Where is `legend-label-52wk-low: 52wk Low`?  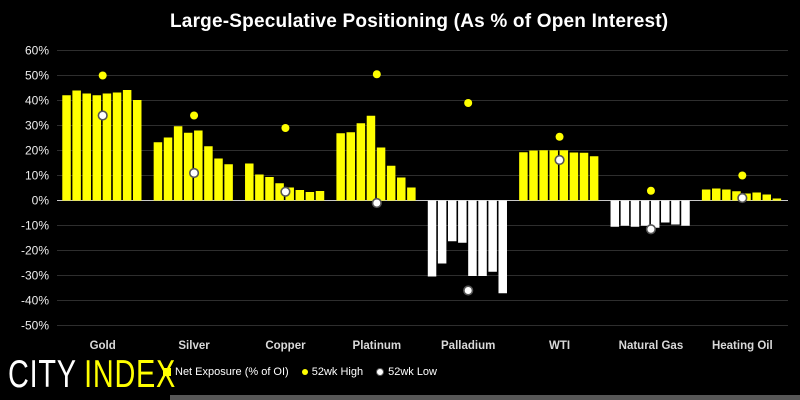
legend-label-52wk-low: 52wk Low is located at coordinates (412, 372).